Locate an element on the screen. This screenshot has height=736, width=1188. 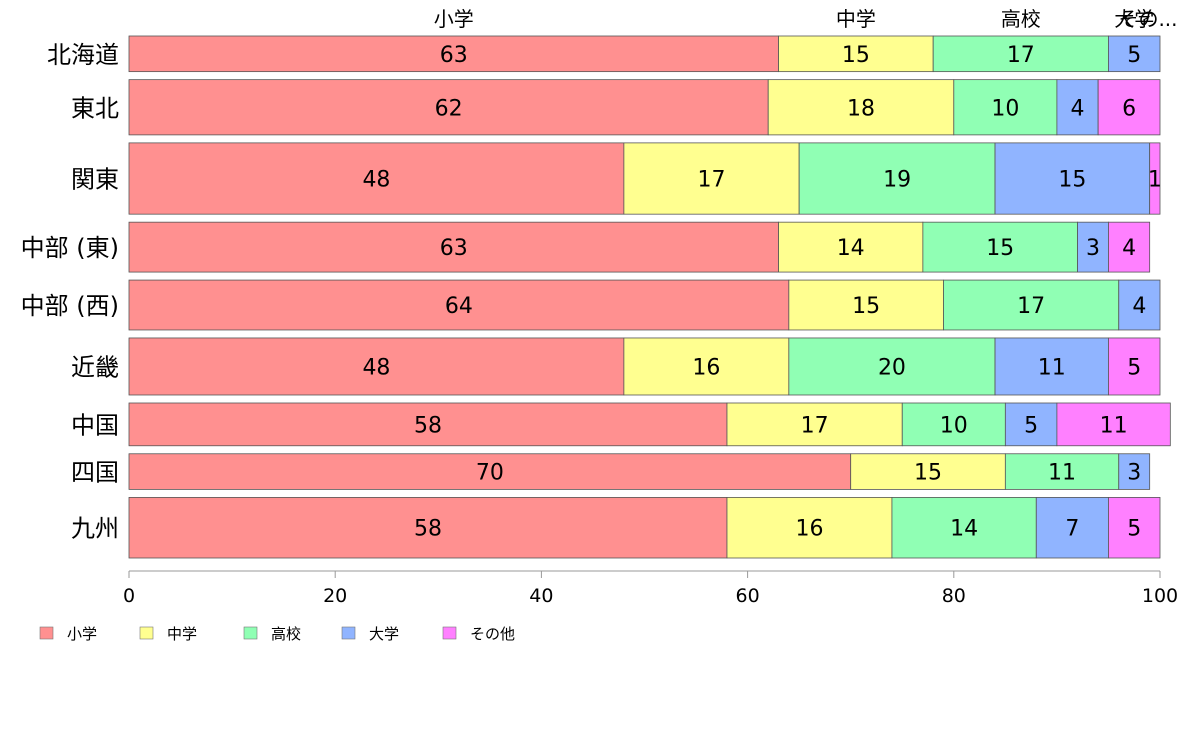
legend-label: 中学 is located at coordinates (182, 634).